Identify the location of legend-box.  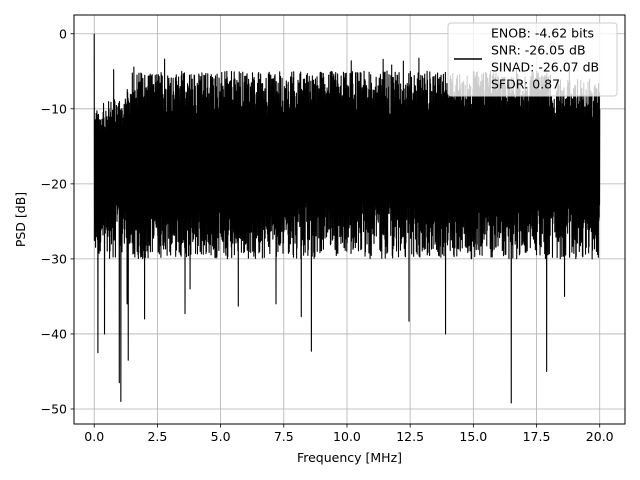
(532, 59).